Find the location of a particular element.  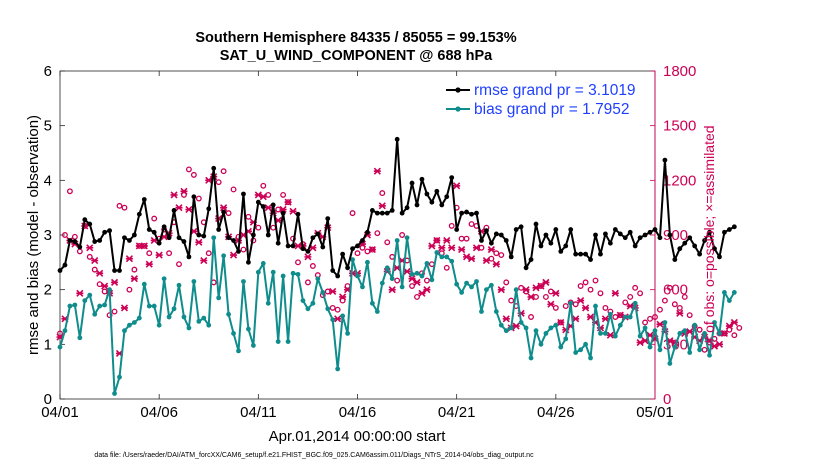

y-tick-label-left: 1 is located at coordinates (48, 344).